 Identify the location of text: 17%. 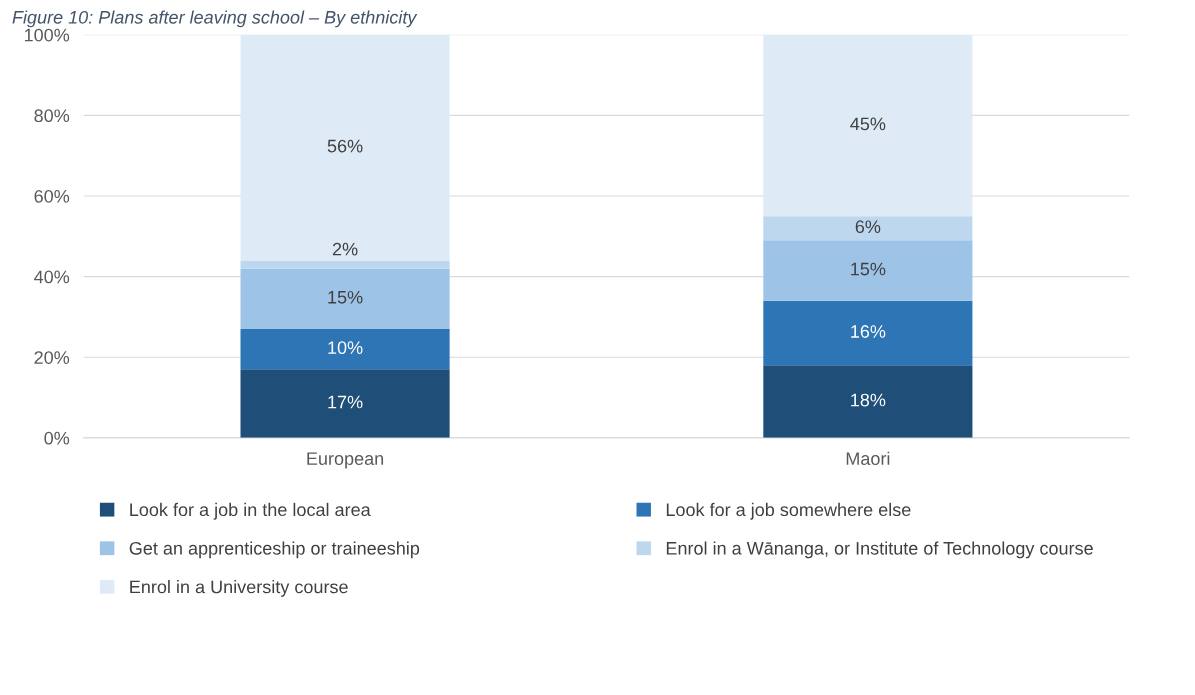
(345, 402).